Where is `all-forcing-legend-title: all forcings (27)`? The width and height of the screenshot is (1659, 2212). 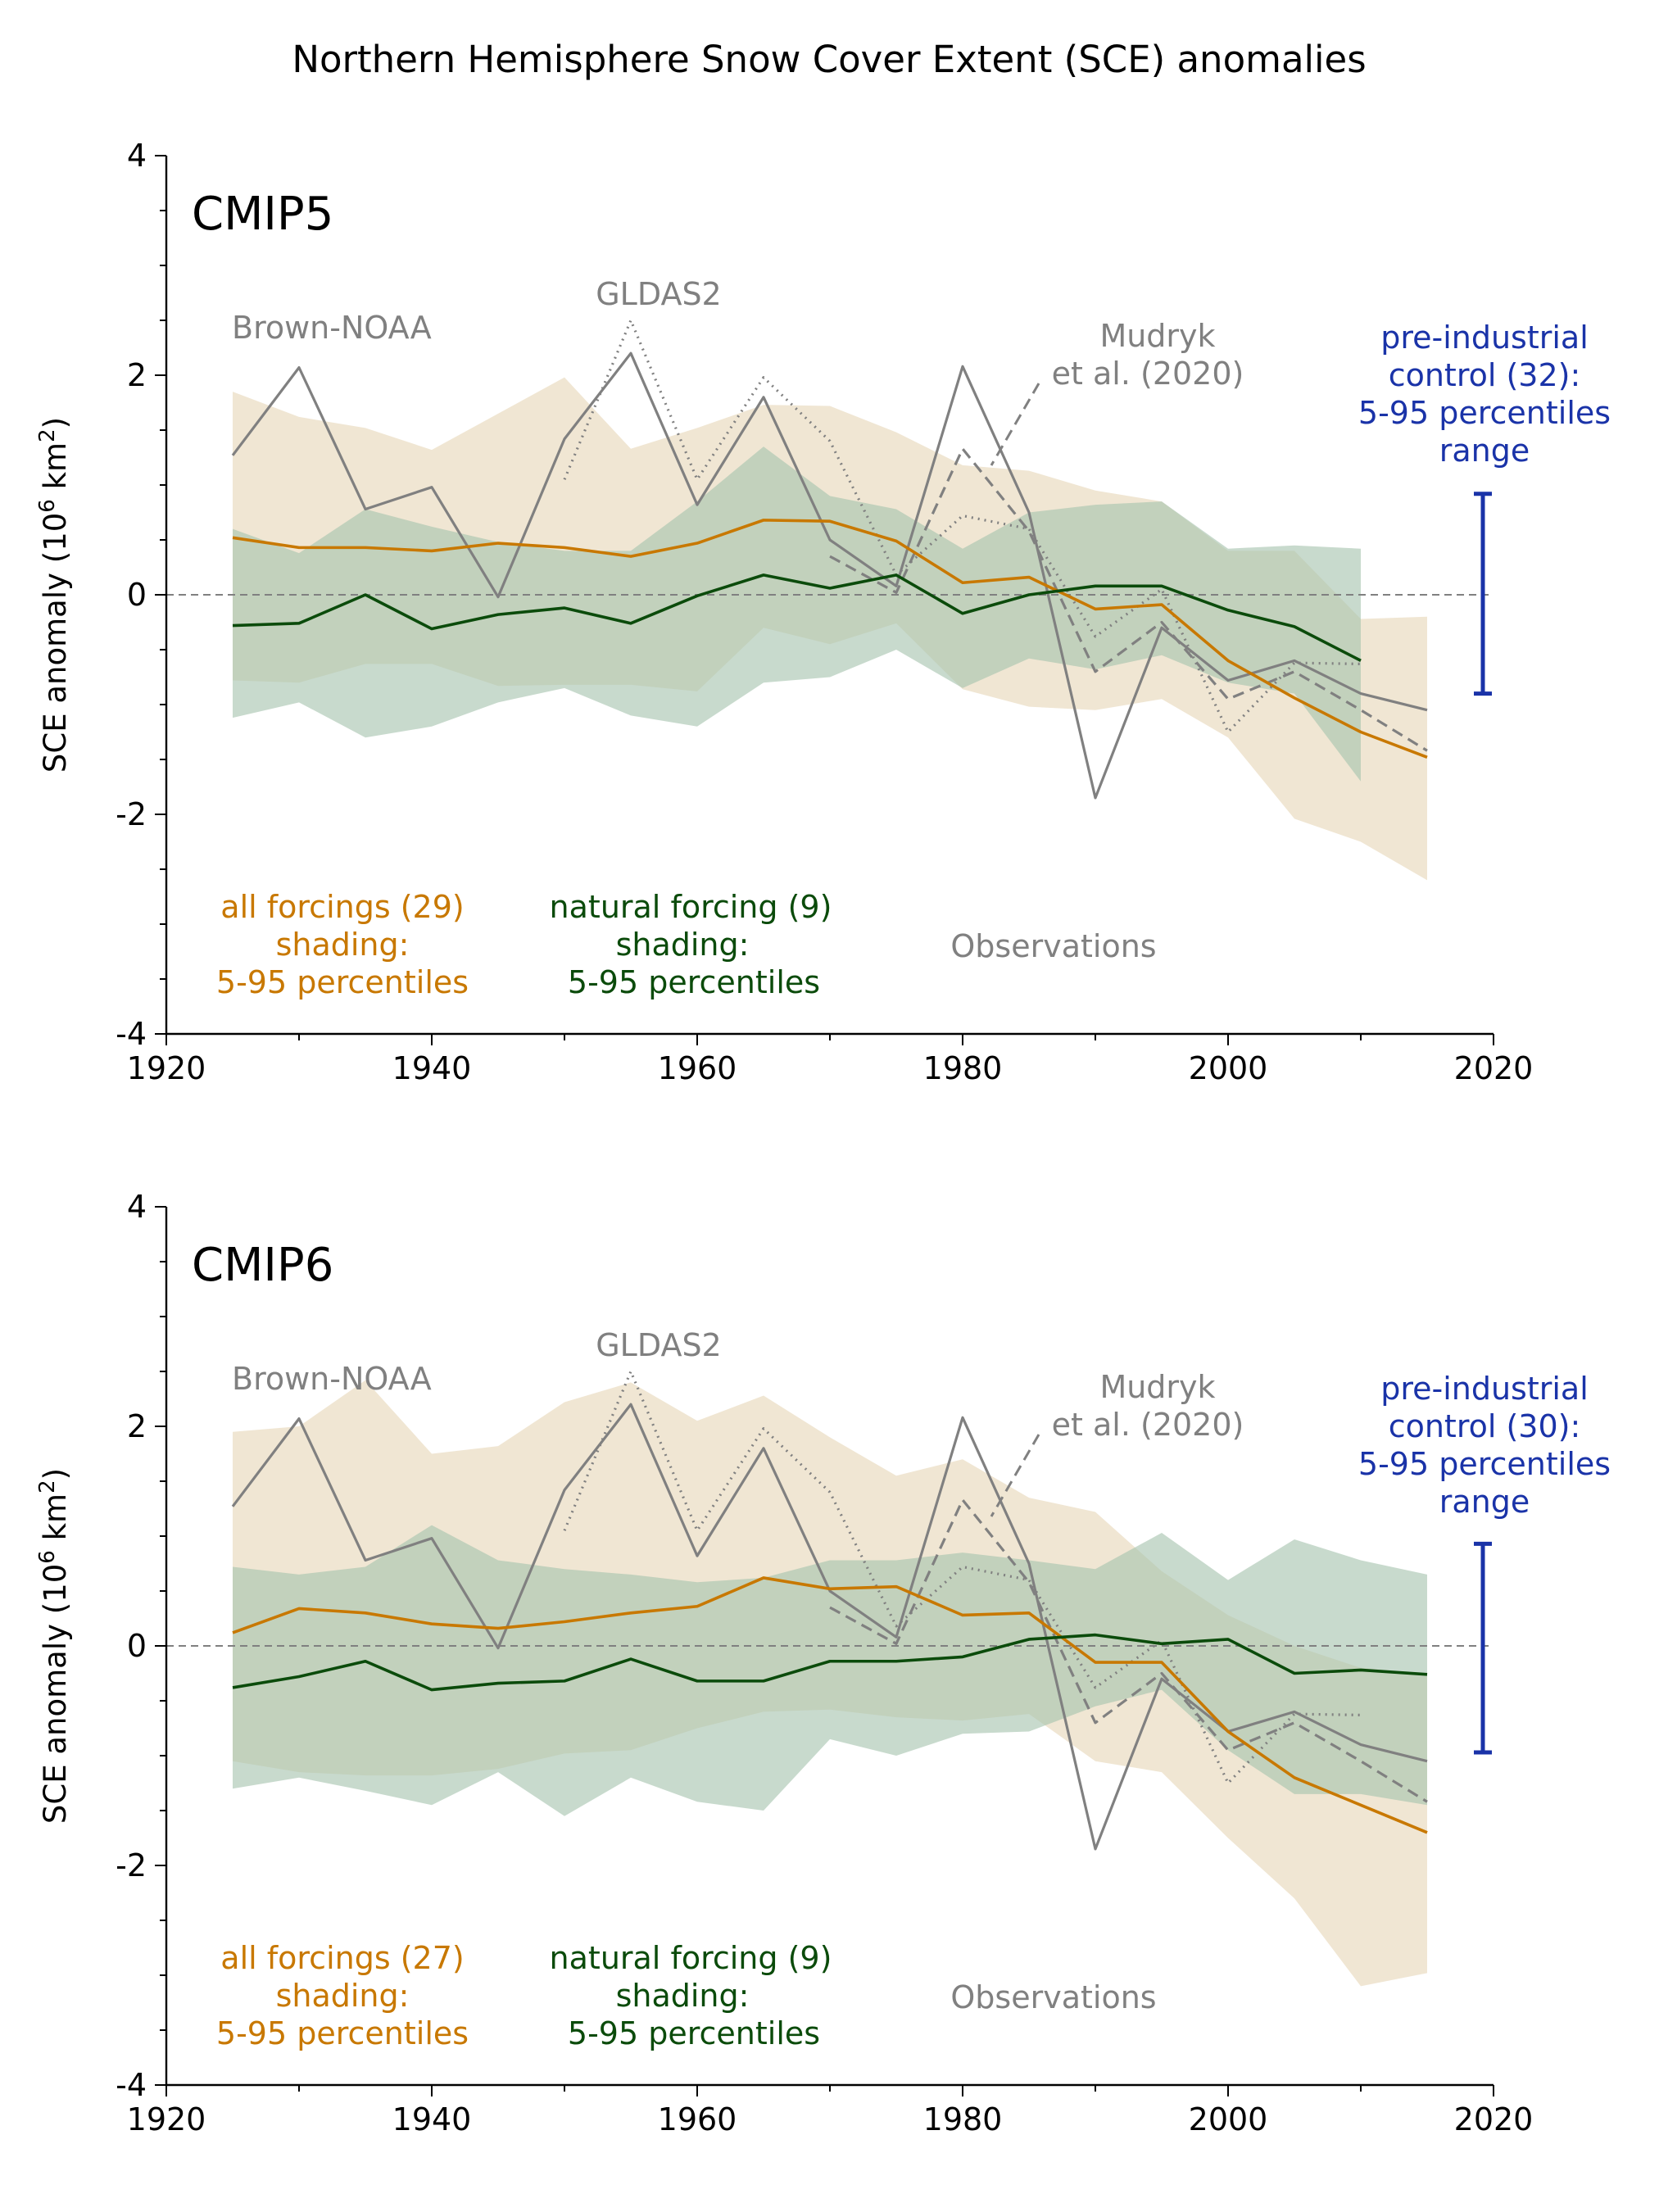
all-forcing-legend-title: all forcings (27) is located at coordinates (342, 1958).